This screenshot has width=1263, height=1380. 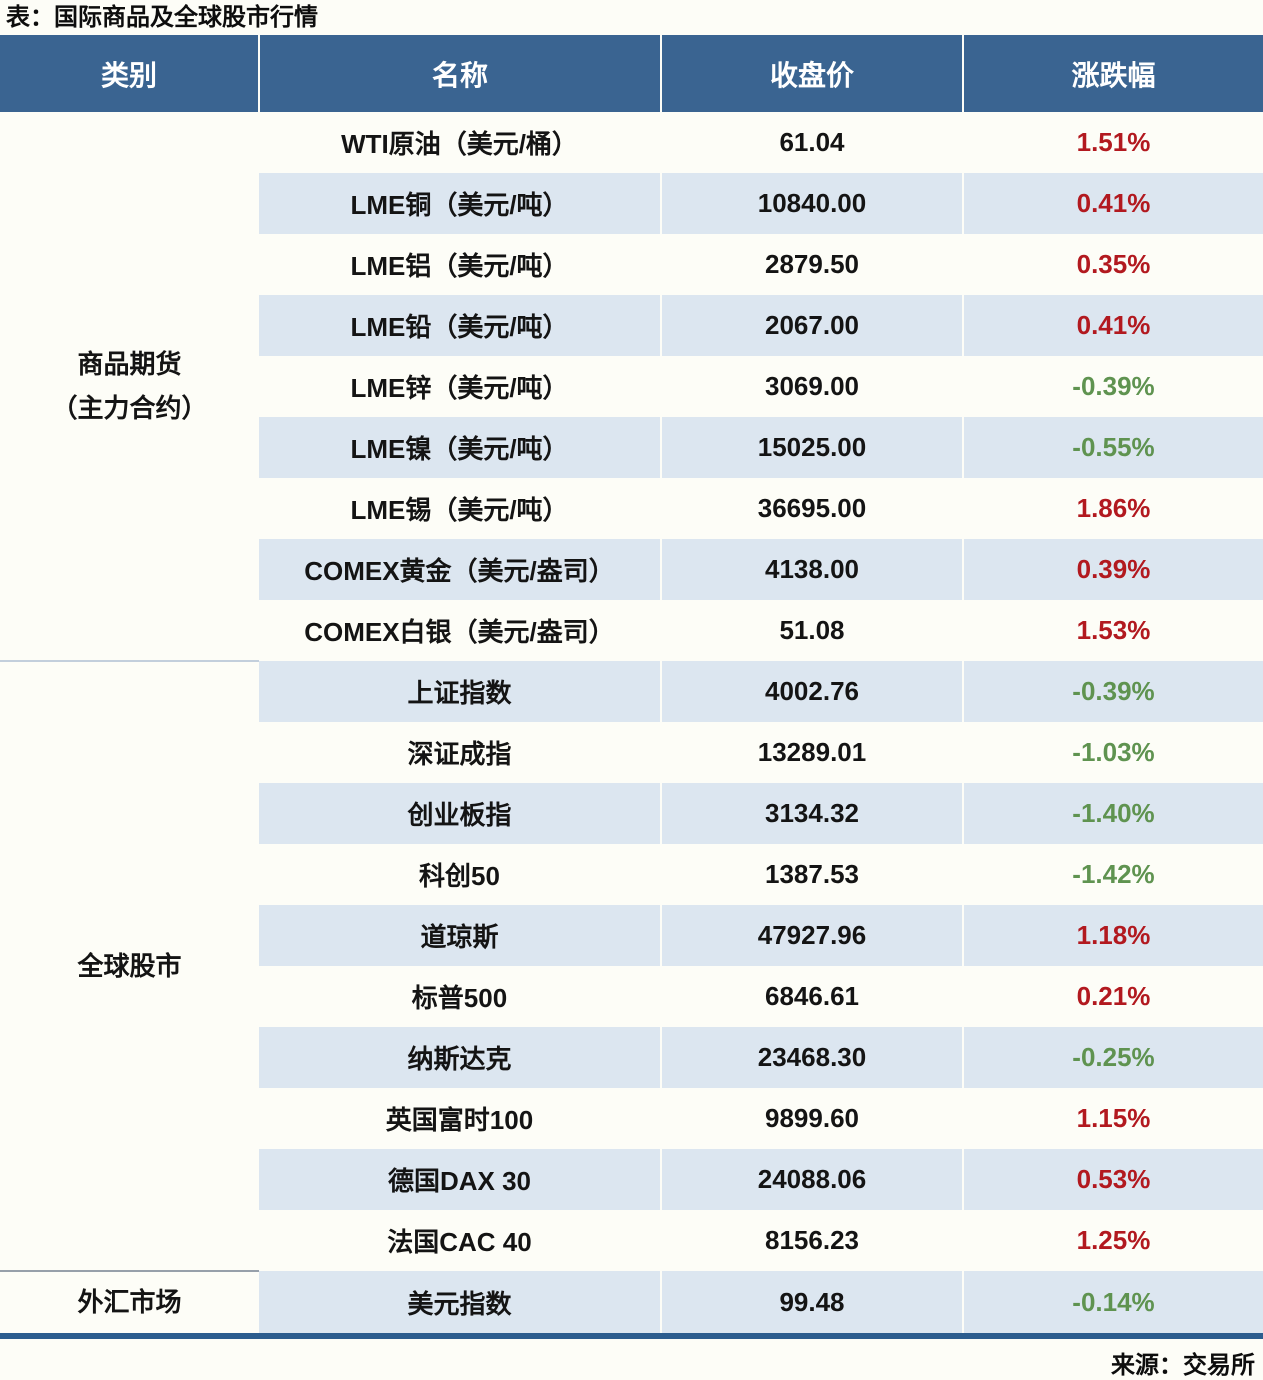 I want to click on category-label-line: 全球股市, so click(x=129, y=965).